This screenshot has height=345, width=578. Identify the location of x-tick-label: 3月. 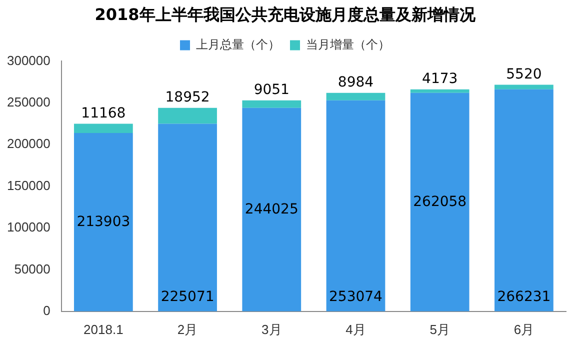
(272, 329).